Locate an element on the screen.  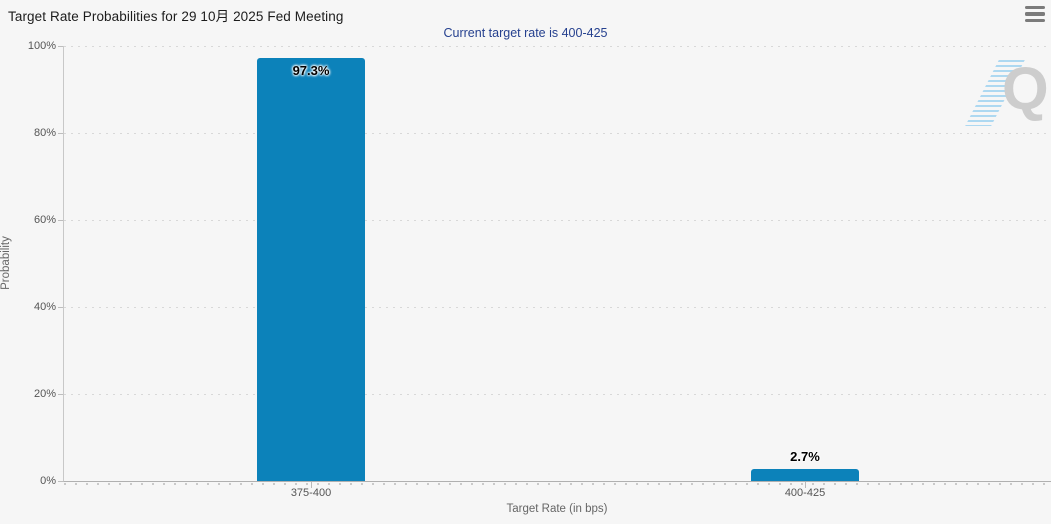
y-tick-label: 60% is located at coordinates (44, 220).